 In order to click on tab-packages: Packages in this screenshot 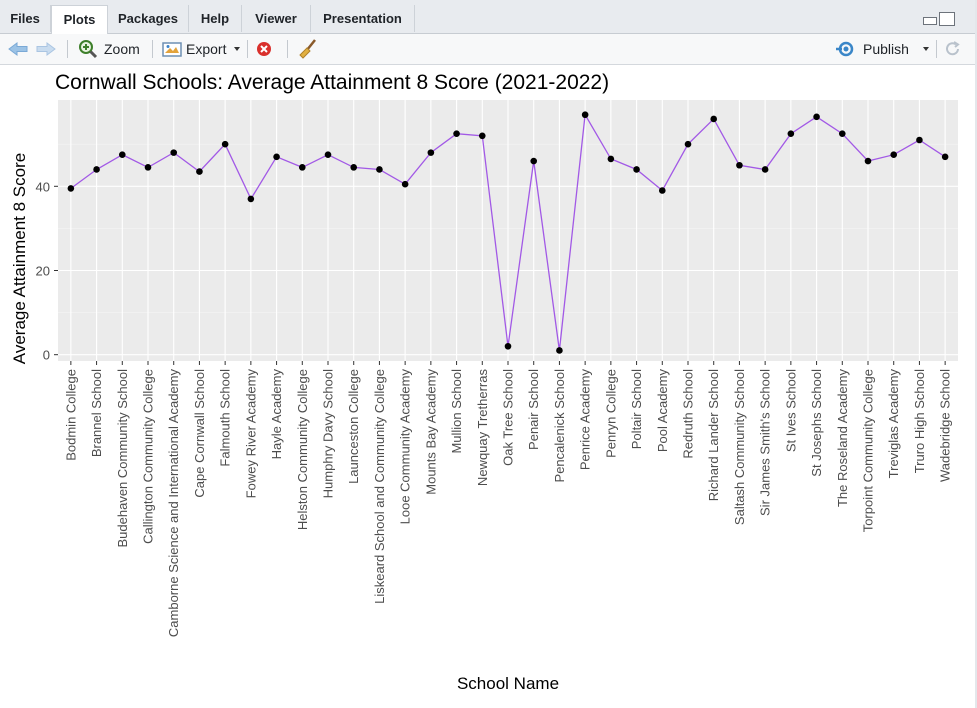, I will do `click(148, 18)`.